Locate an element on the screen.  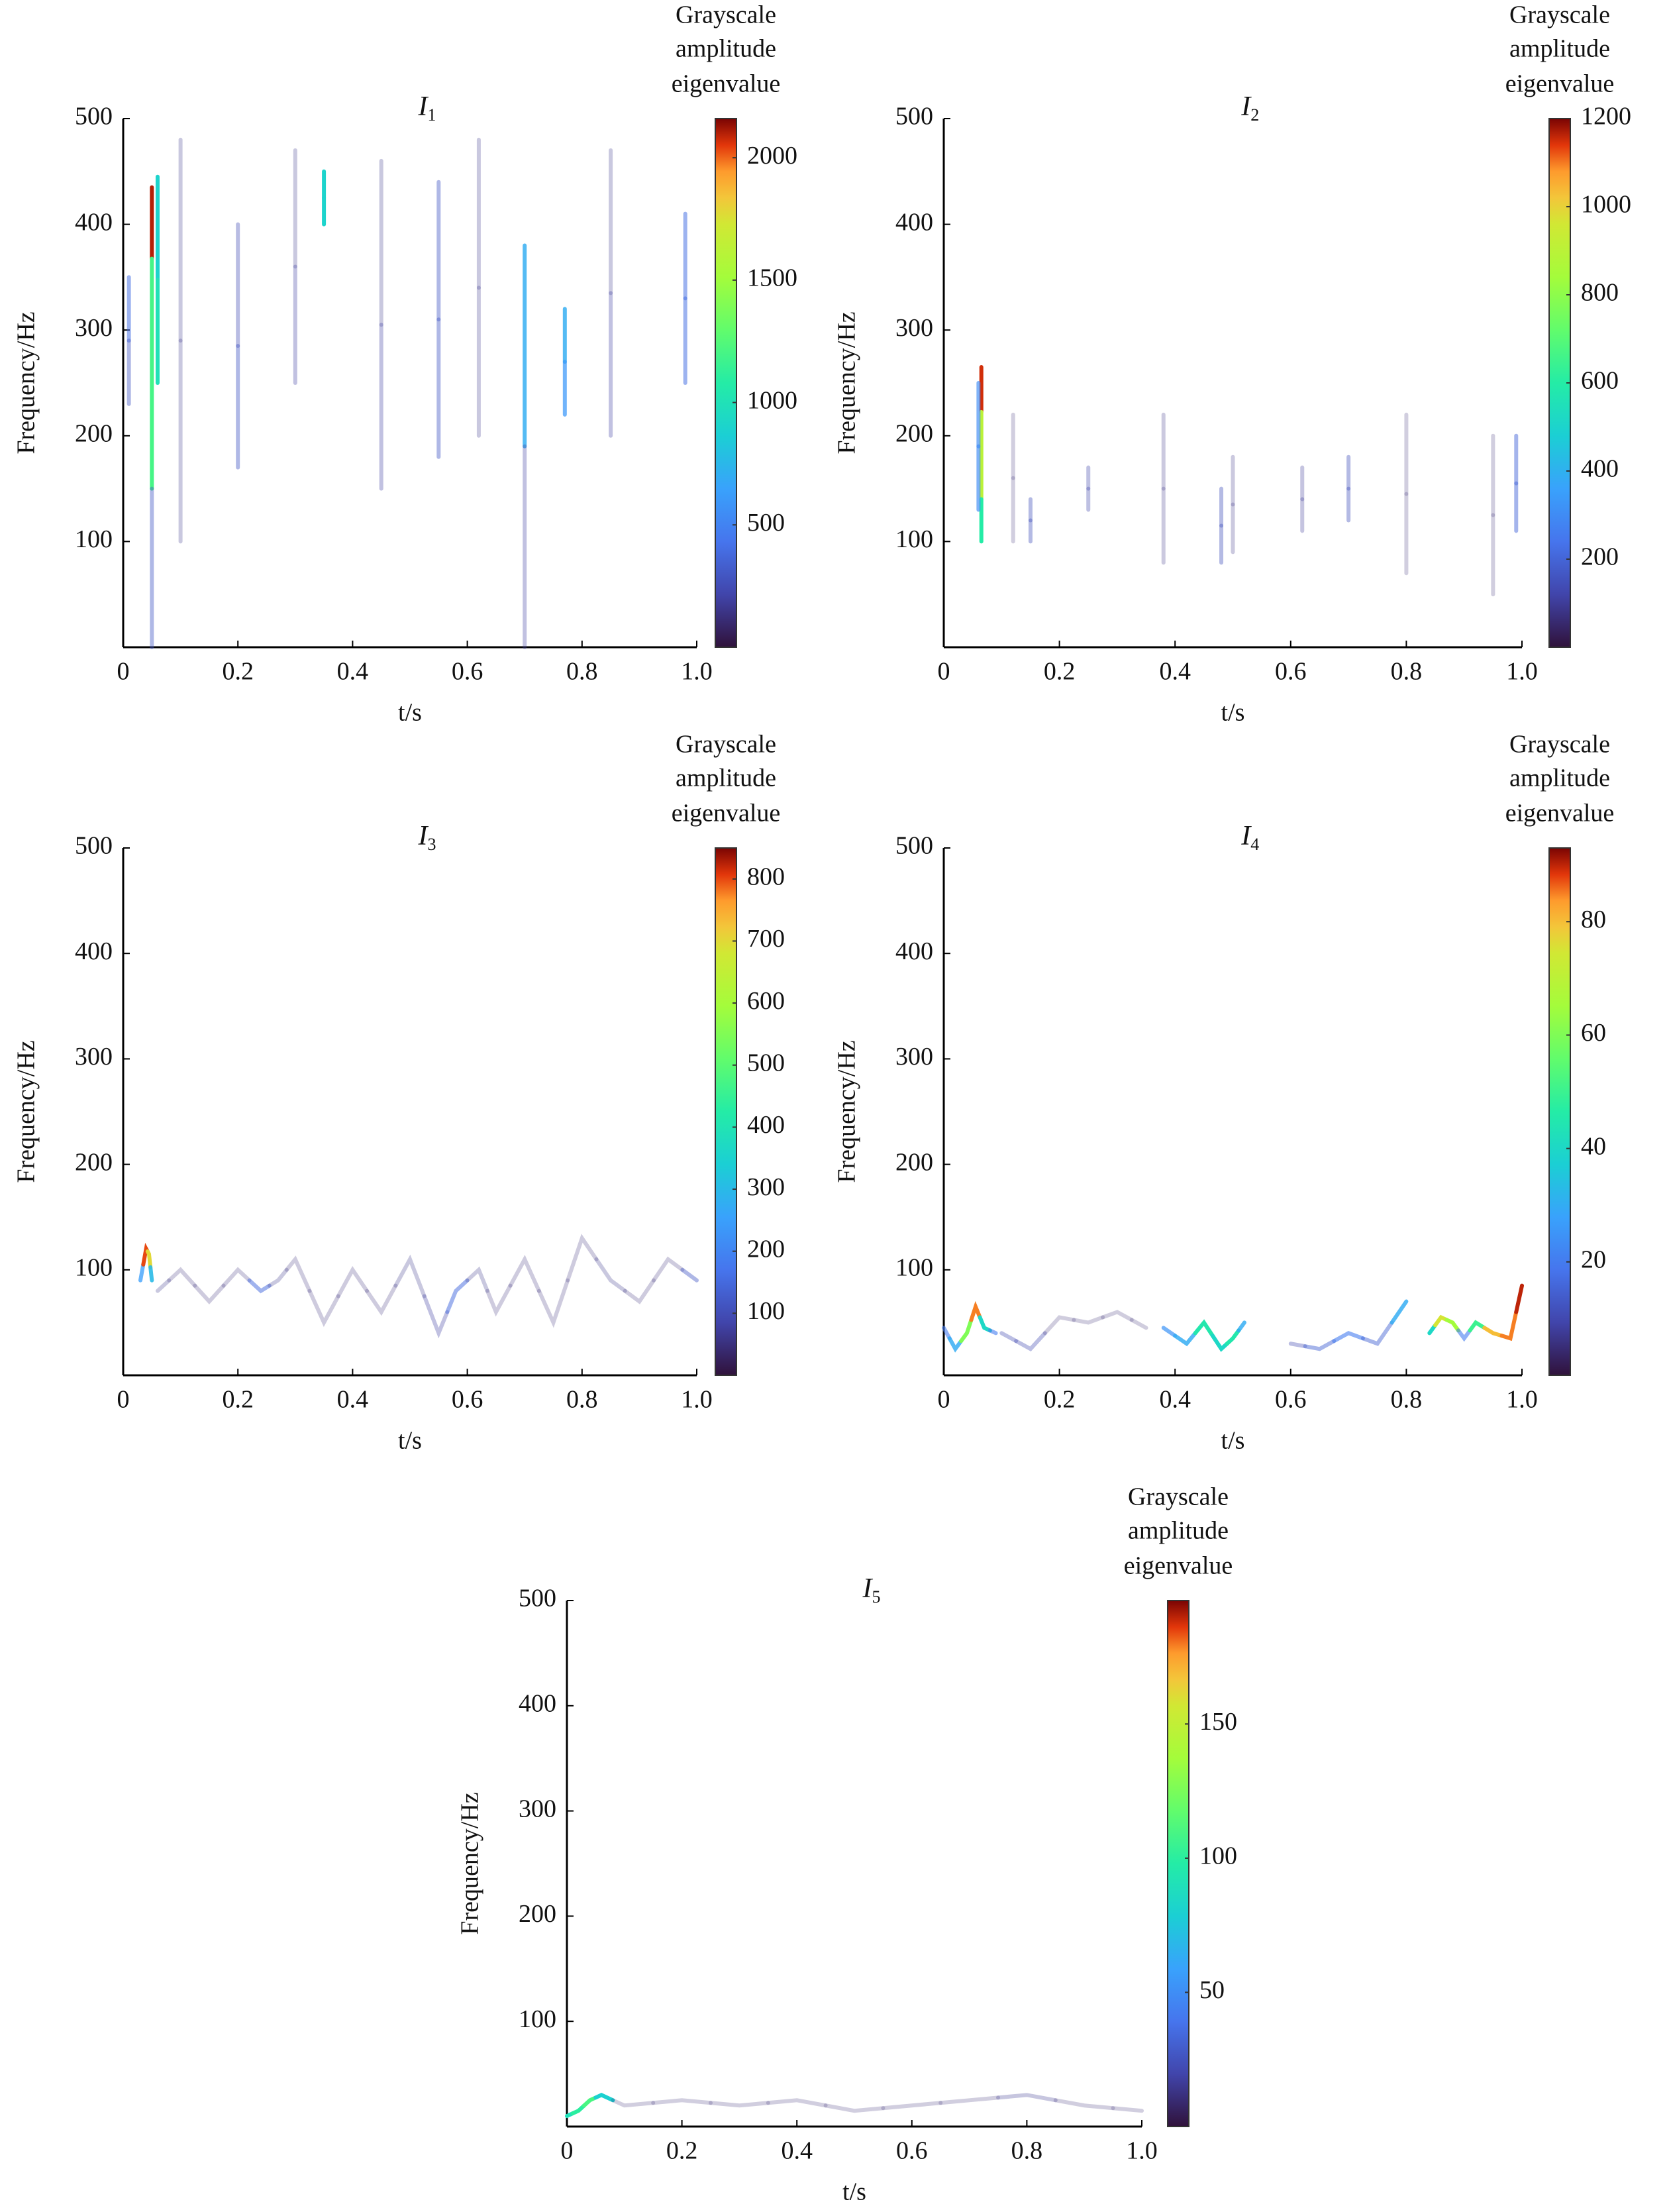
colorbar-tick-label: 300 is located at coordinates (766, 1187).